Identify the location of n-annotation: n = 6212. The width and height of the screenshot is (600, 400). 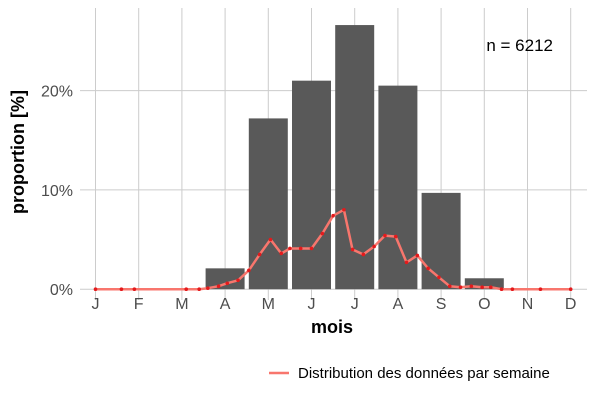
(519, 45).